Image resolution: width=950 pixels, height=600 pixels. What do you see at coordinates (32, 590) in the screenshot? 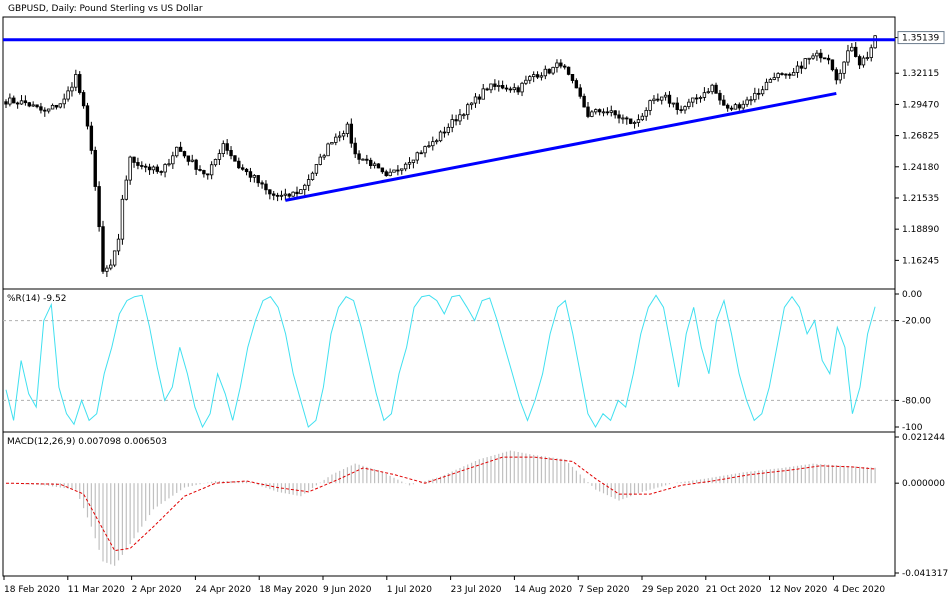
I see `time-tick-label: 18 Feb 2020` at bounding box center [32, 590].